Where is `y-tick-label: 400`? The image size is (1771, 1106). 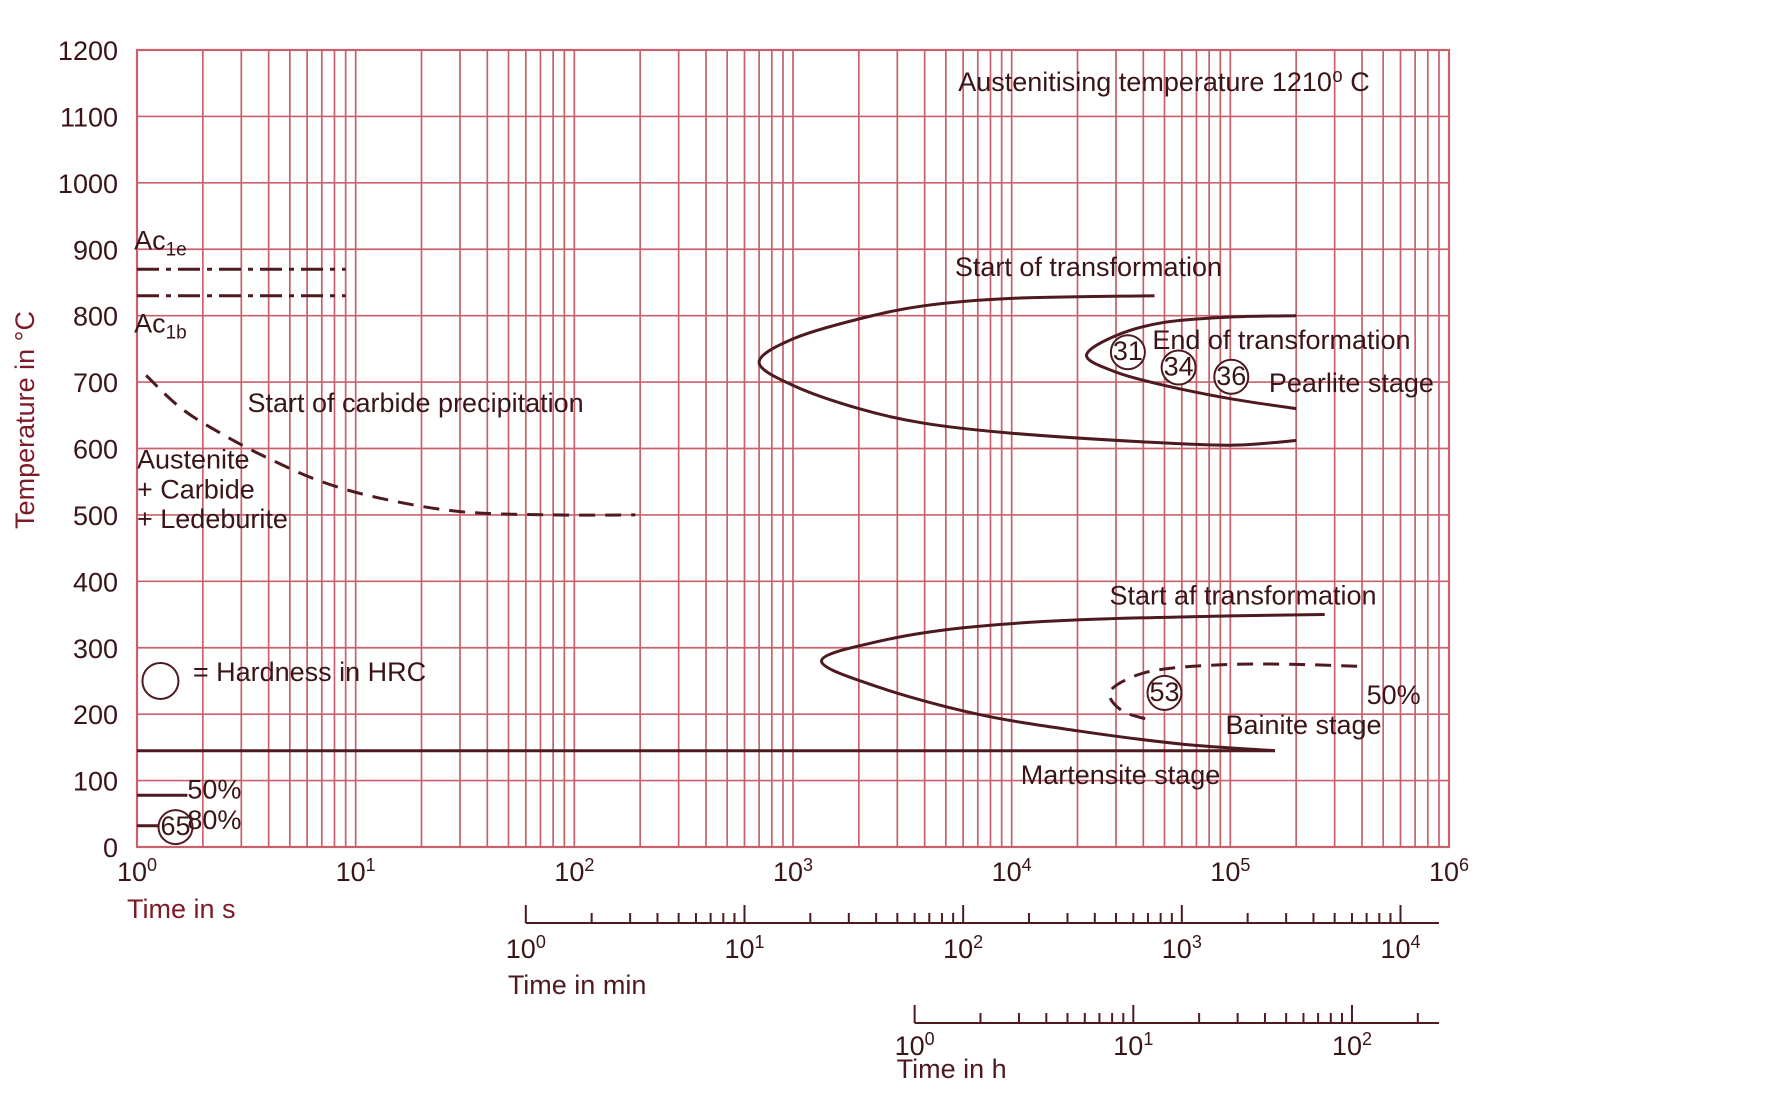
y-tick-label: 400 is located at coordinates (95, 582).